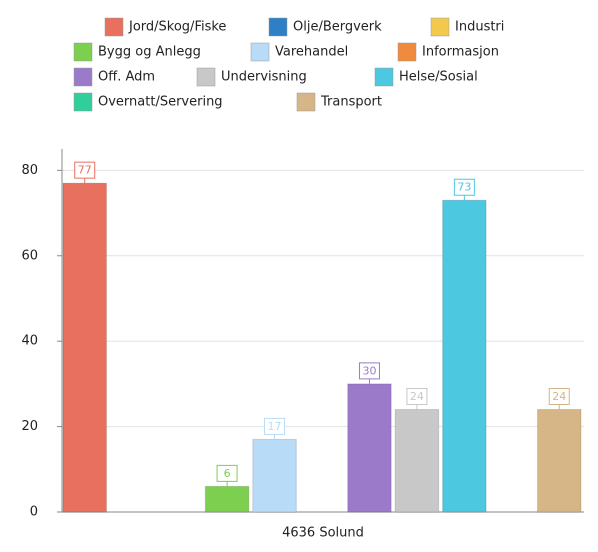  Describe the element at coordinates (337, 27) in the screenshot. I see `legend-label: Olje/Bergverk` at that location.